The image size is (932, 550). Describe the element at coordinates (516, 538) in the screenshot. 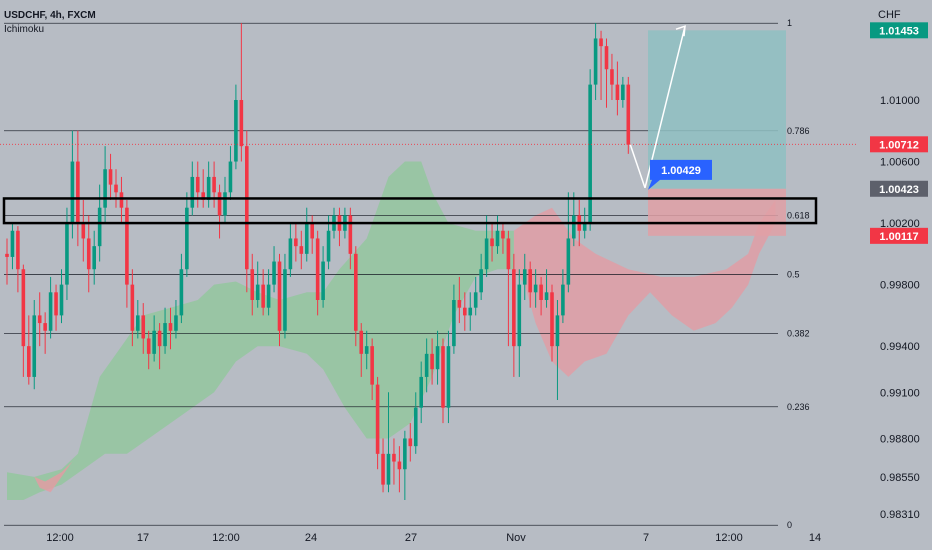

I see `x-axis-tick-label: Nov` at that location.